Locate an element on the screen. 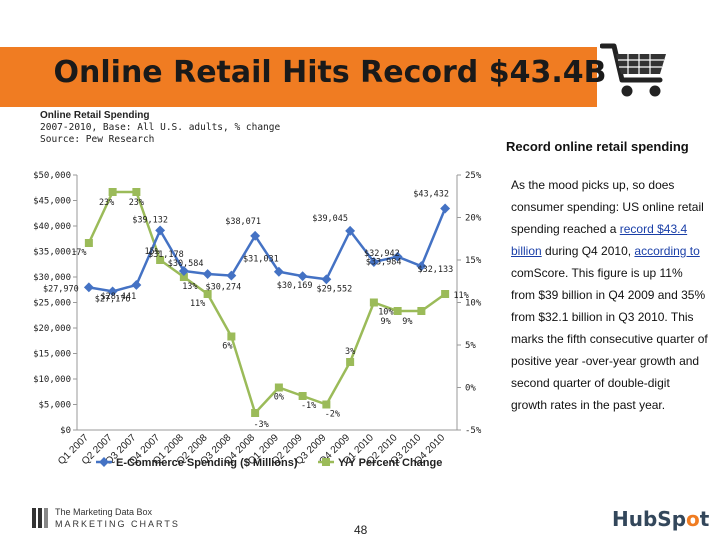  spending-data-label: $27,970 is located at coordinates (61, 289).